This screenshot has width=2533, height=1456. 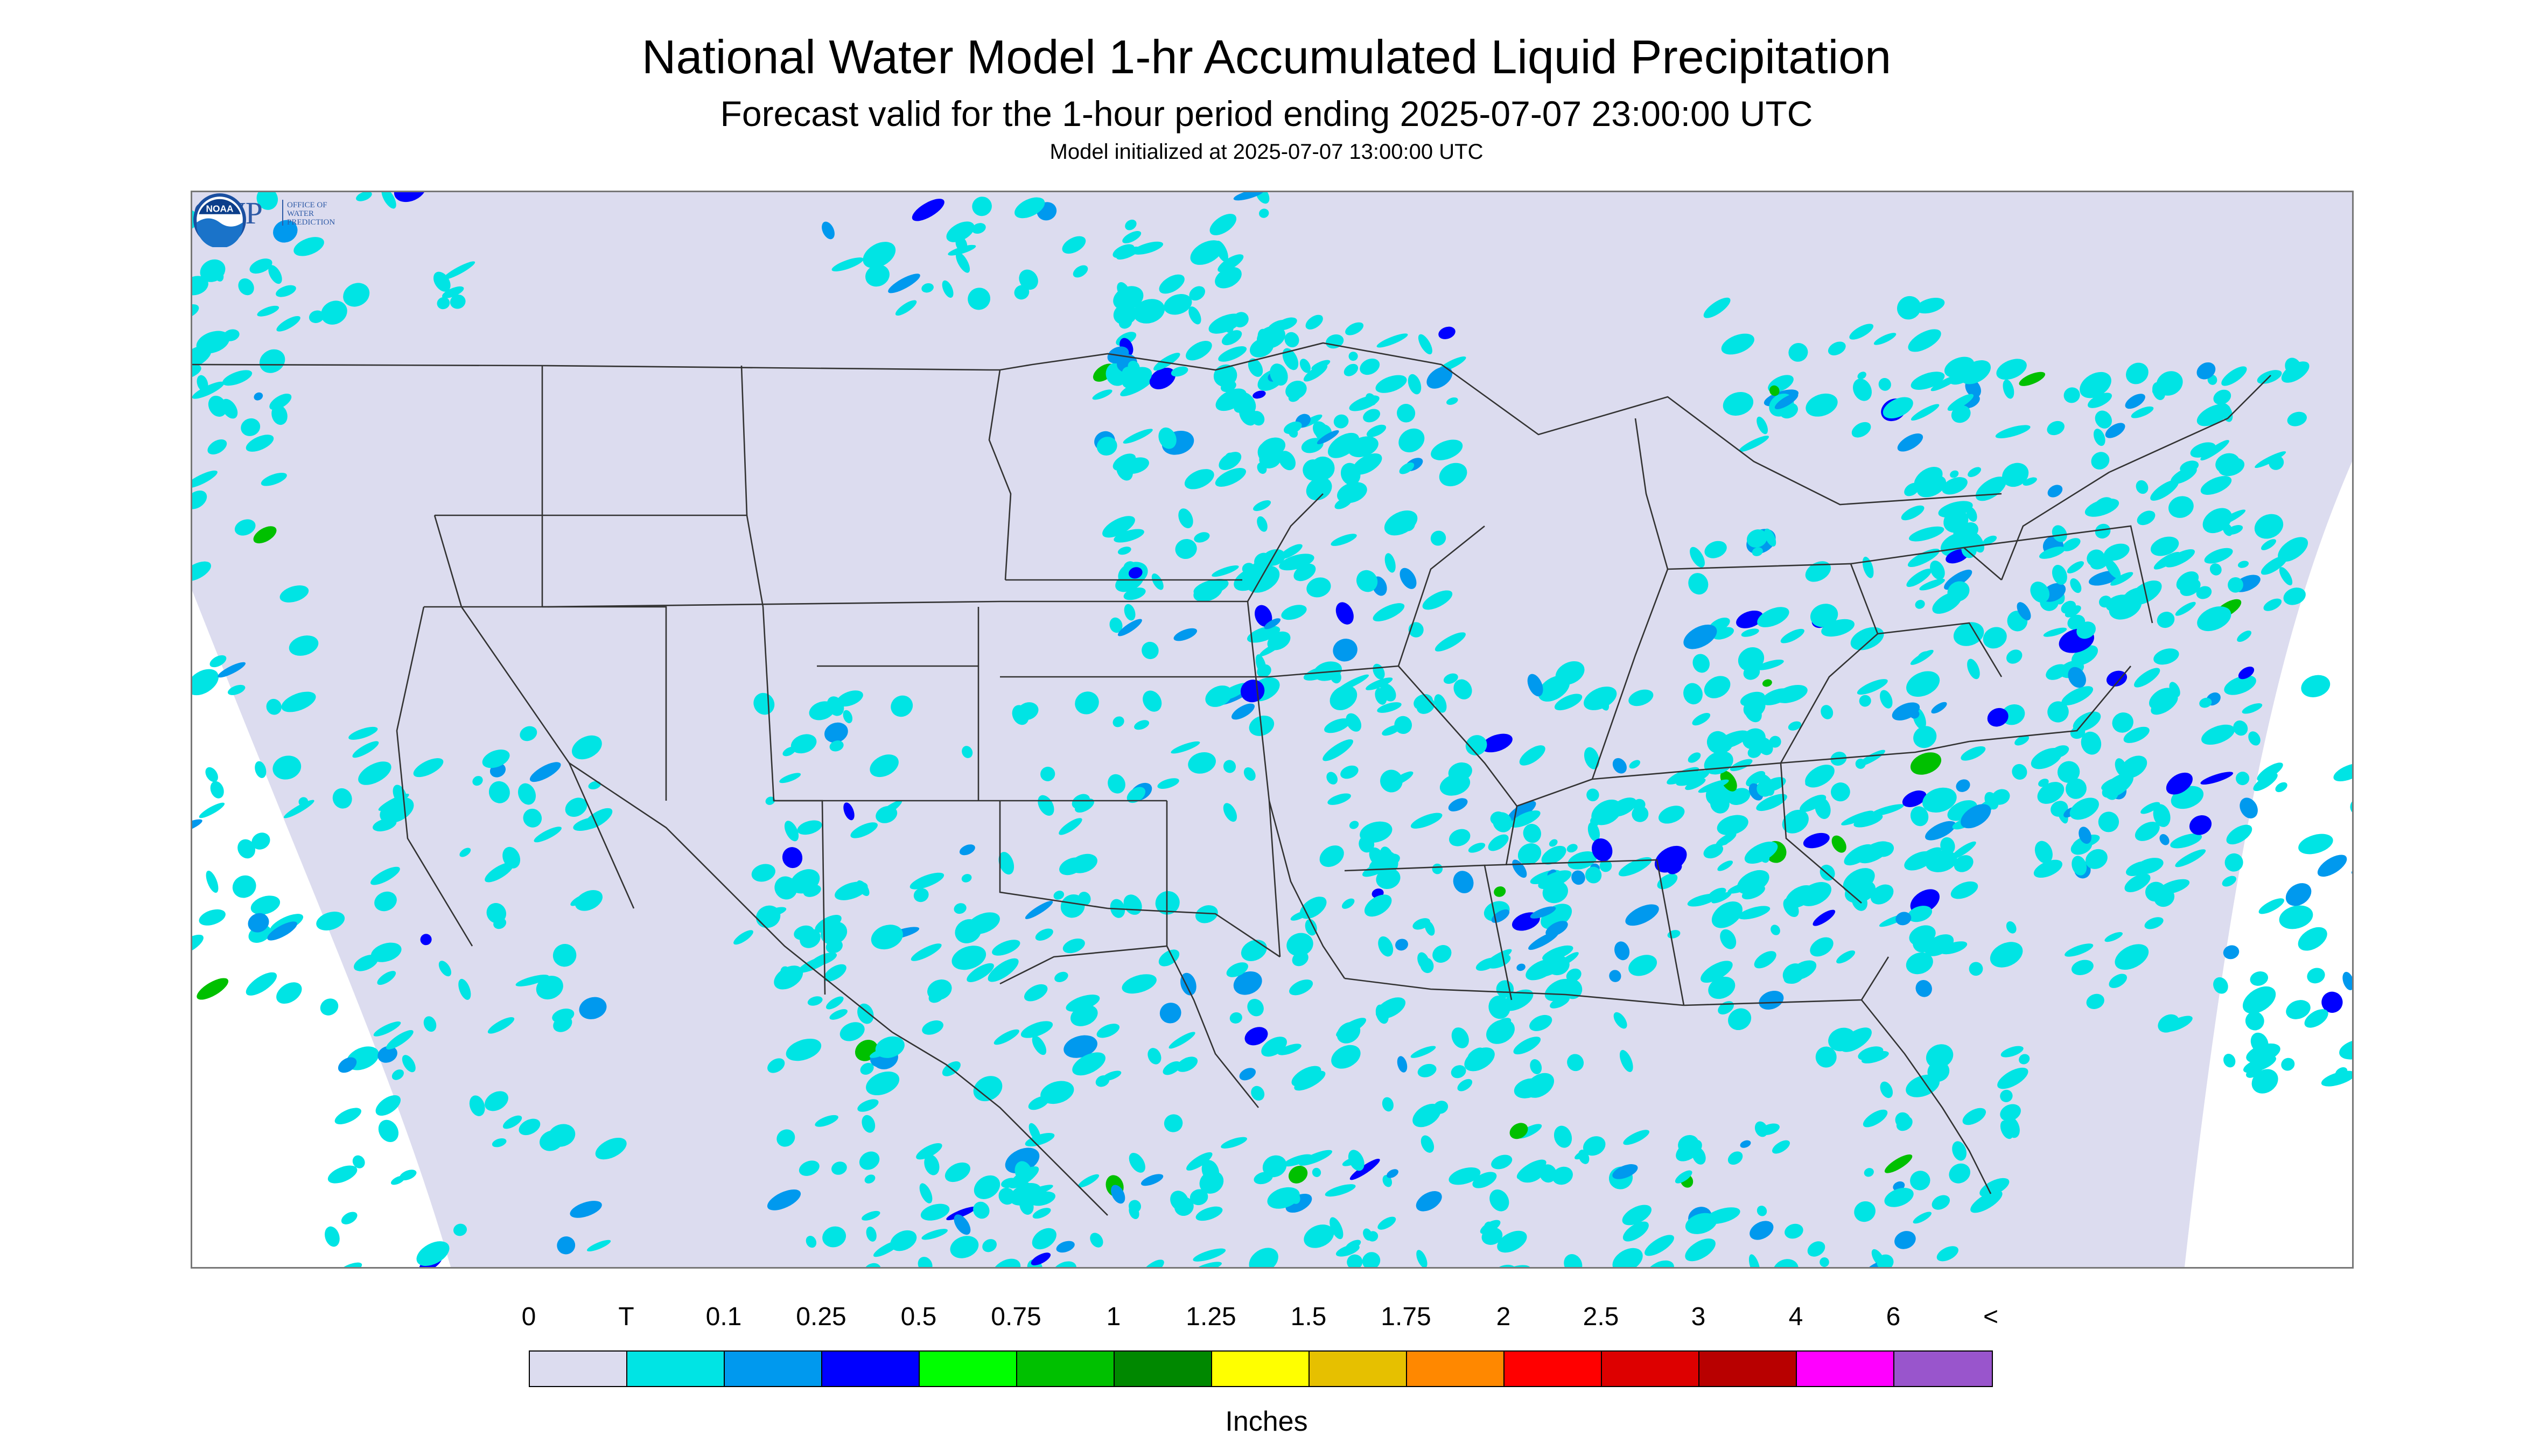 What do you see at coordinates (918, 1317) in the screenshot?
I see `legend-tick-label: 0.5` at bounding box center [918, 1317].